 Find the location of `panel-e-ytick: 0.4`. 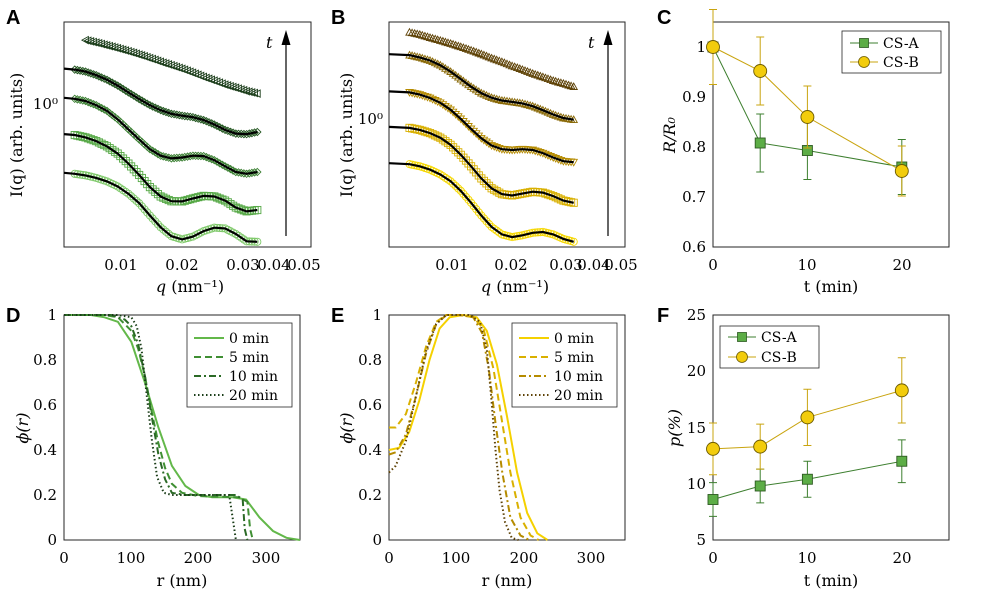

panel-e-ytick: 0.4 is located at coordinates (370, 450).